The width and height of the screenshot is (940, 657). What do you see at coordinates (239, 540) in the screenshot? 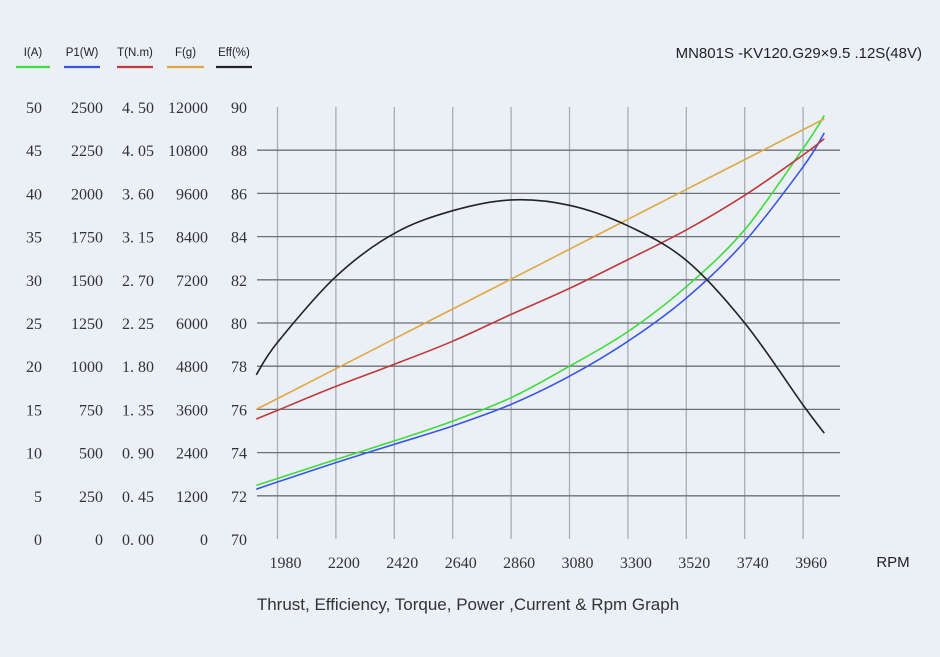
I see `y-tick-label-eff: 70` at bounding box center [239, 540].